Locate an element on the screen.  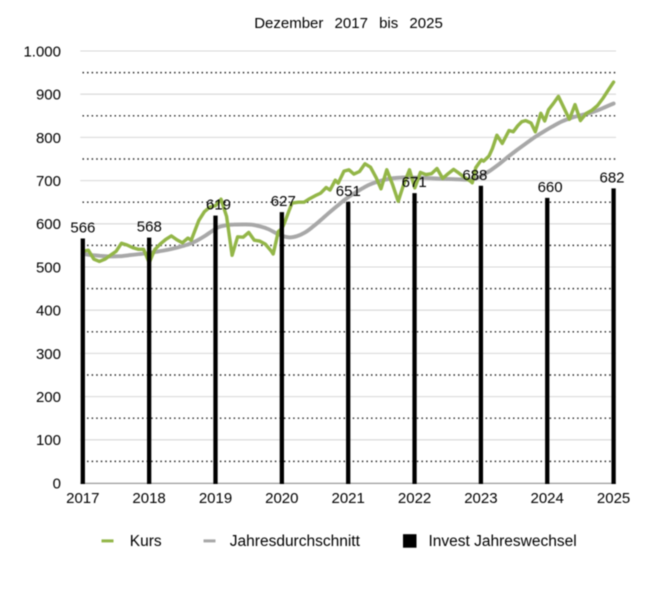
svg-text: 2019 is located at coordinates (215, 498).